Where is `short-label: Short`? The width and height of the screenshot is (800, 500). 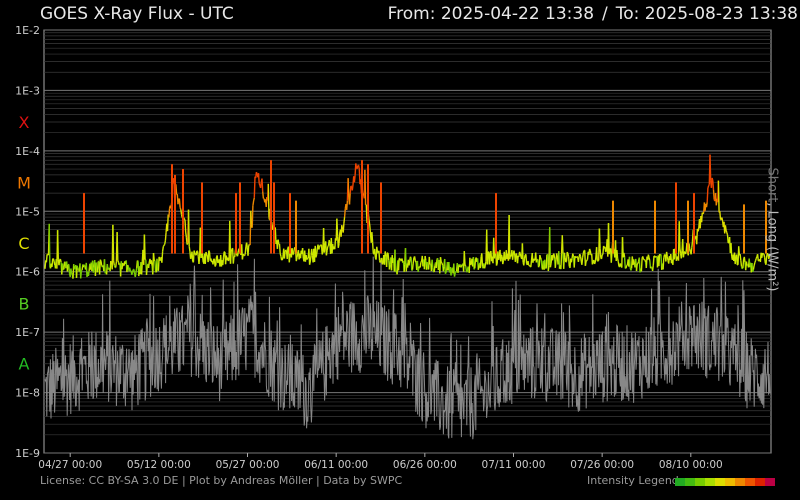
short-label: Short is located at coordinates (772, 185).